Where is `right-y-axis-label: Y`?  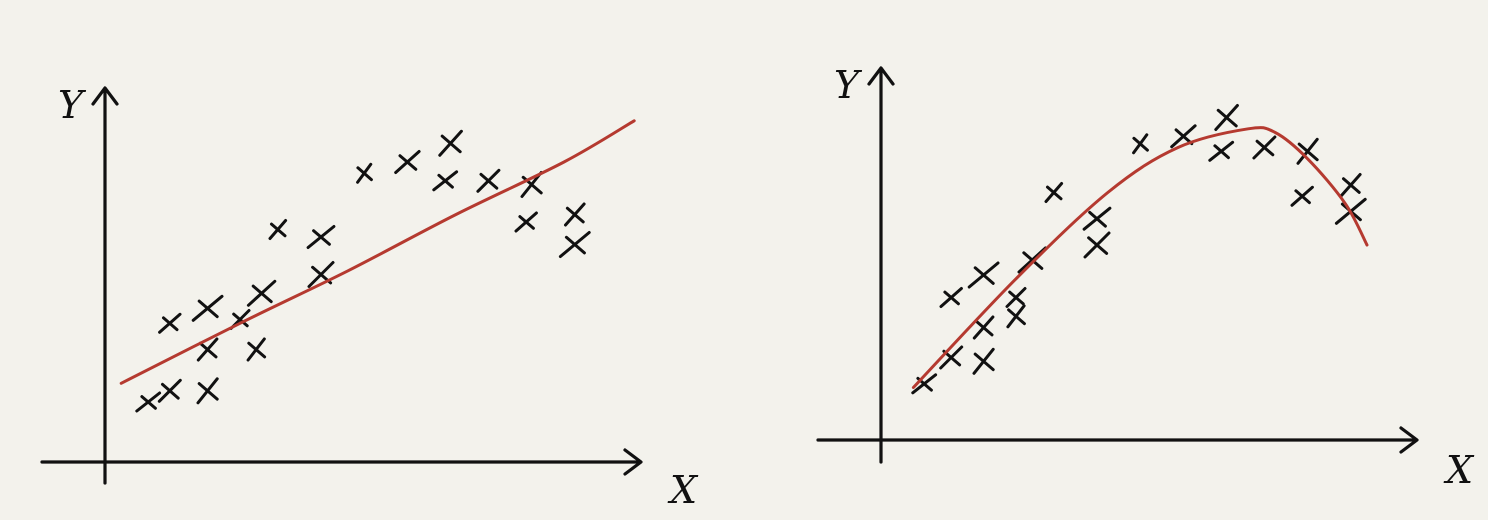
right-y-axis-label: Y is located at coordinates (848, 85).